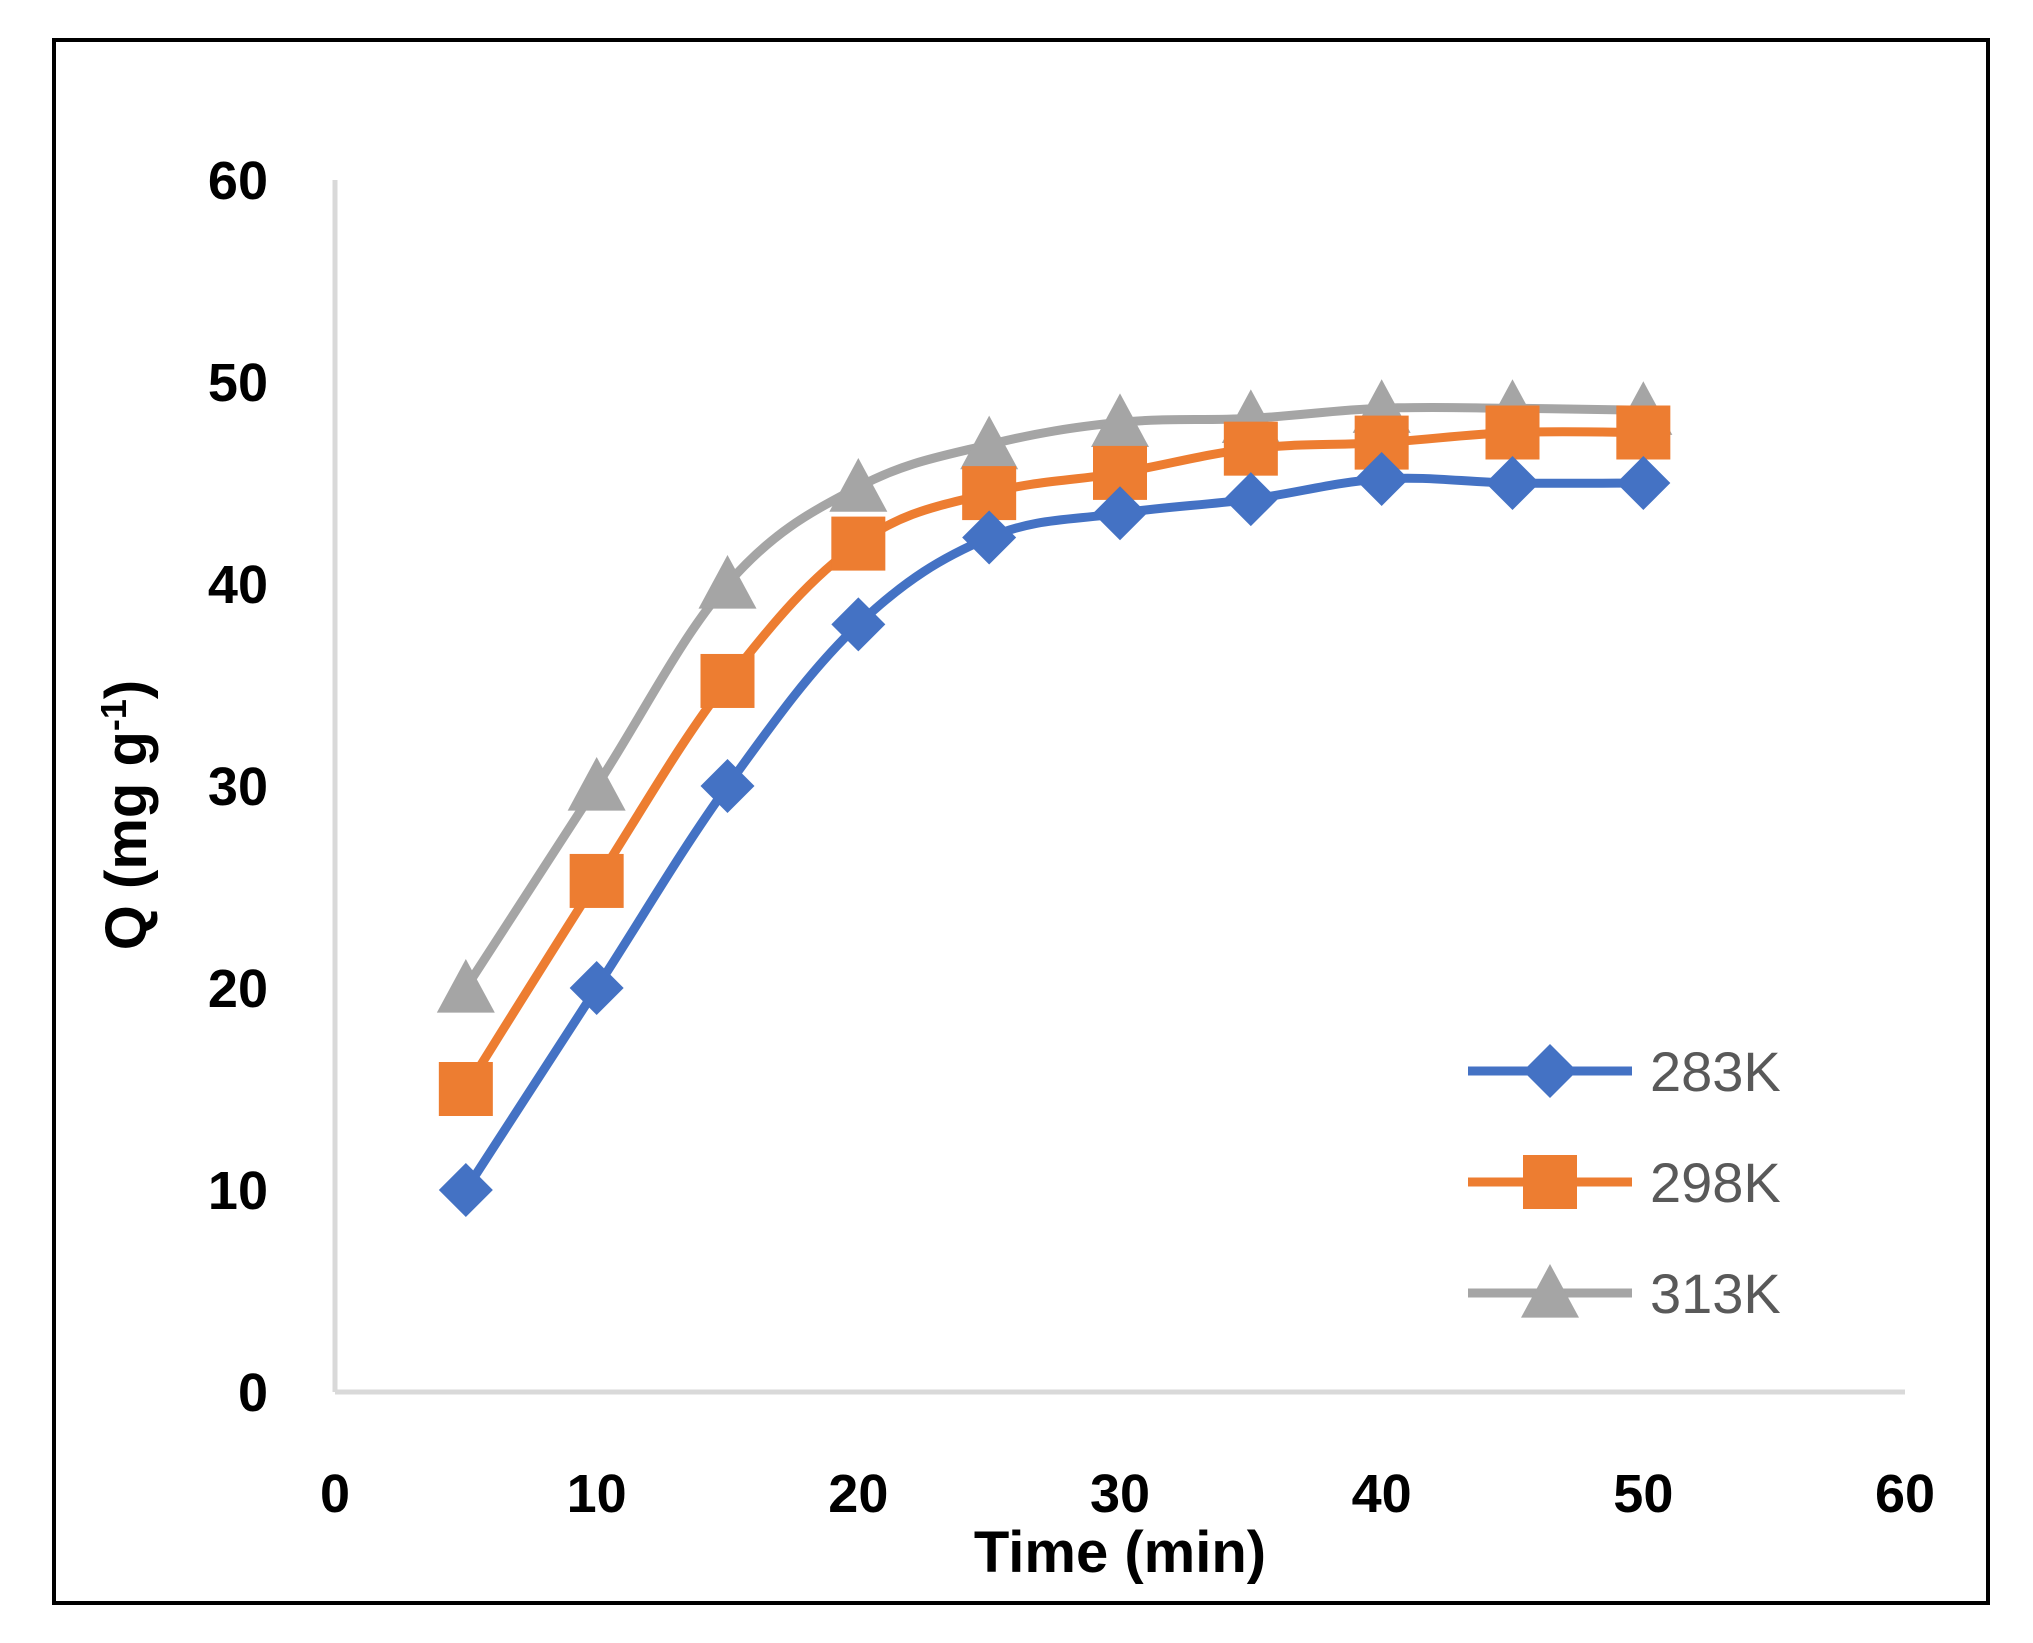 The image size is (2033, 1643). What do you see at coordinates (1715, 1071) in the screenshot?
I see `legend-label: 283K` at bounding box center [1715, 1071].